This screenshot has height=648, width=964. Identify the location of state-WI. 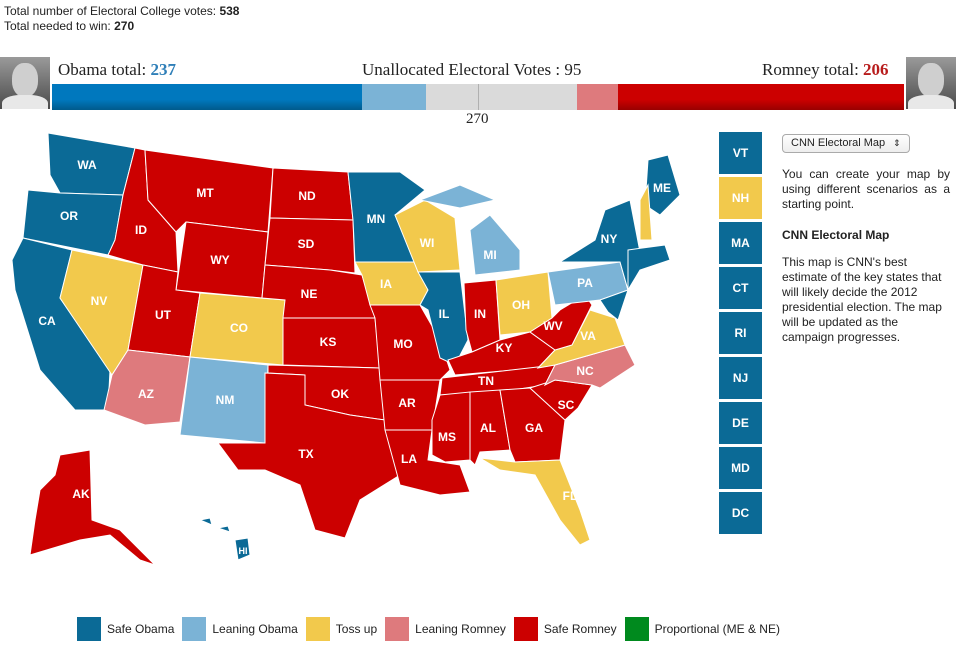
(427, 236).